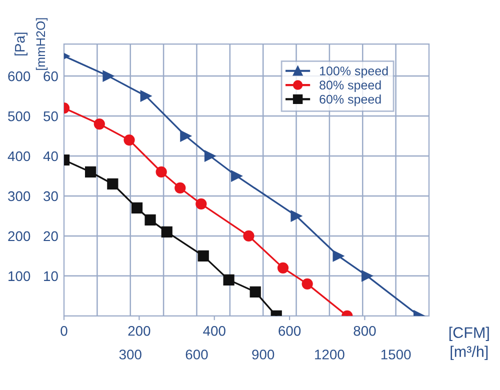 The height and width of the screenshot is (390, 500). I want to click on y2-tick-label: 10, so click(51, 276).